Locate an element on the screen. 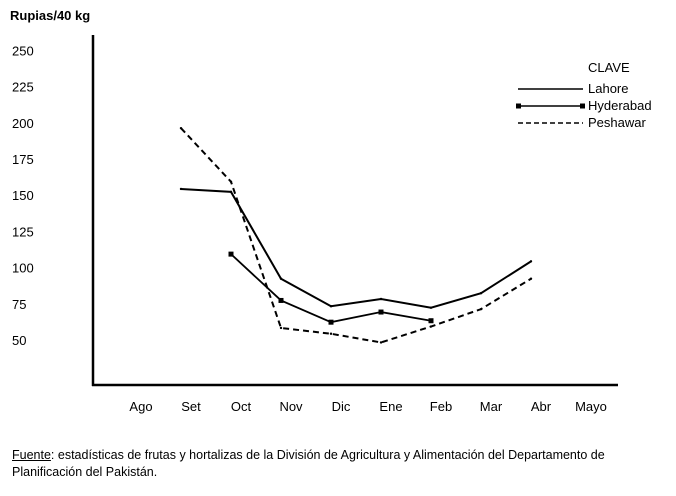 Image resolution: width=676 pixels, height=496 pixels. x-tick-label: Abr is located at coordinates (541, 406).